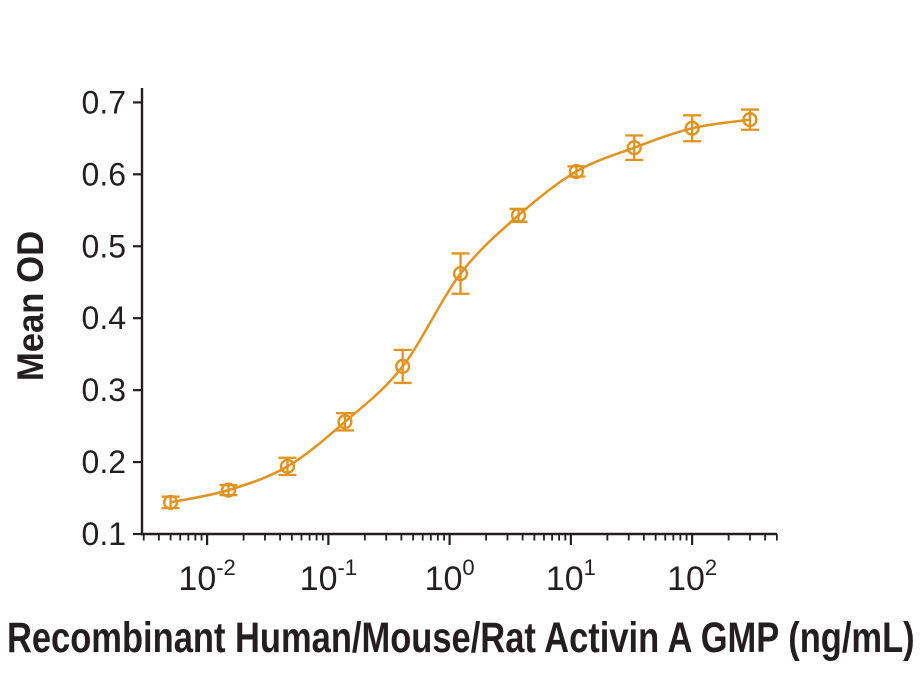 This screenshot has width=921, height=680. What do you see at coordinates (30, 306) in the screenshot?
I see `y-axis-label: Mean OD` at bounding box center [30, 306].